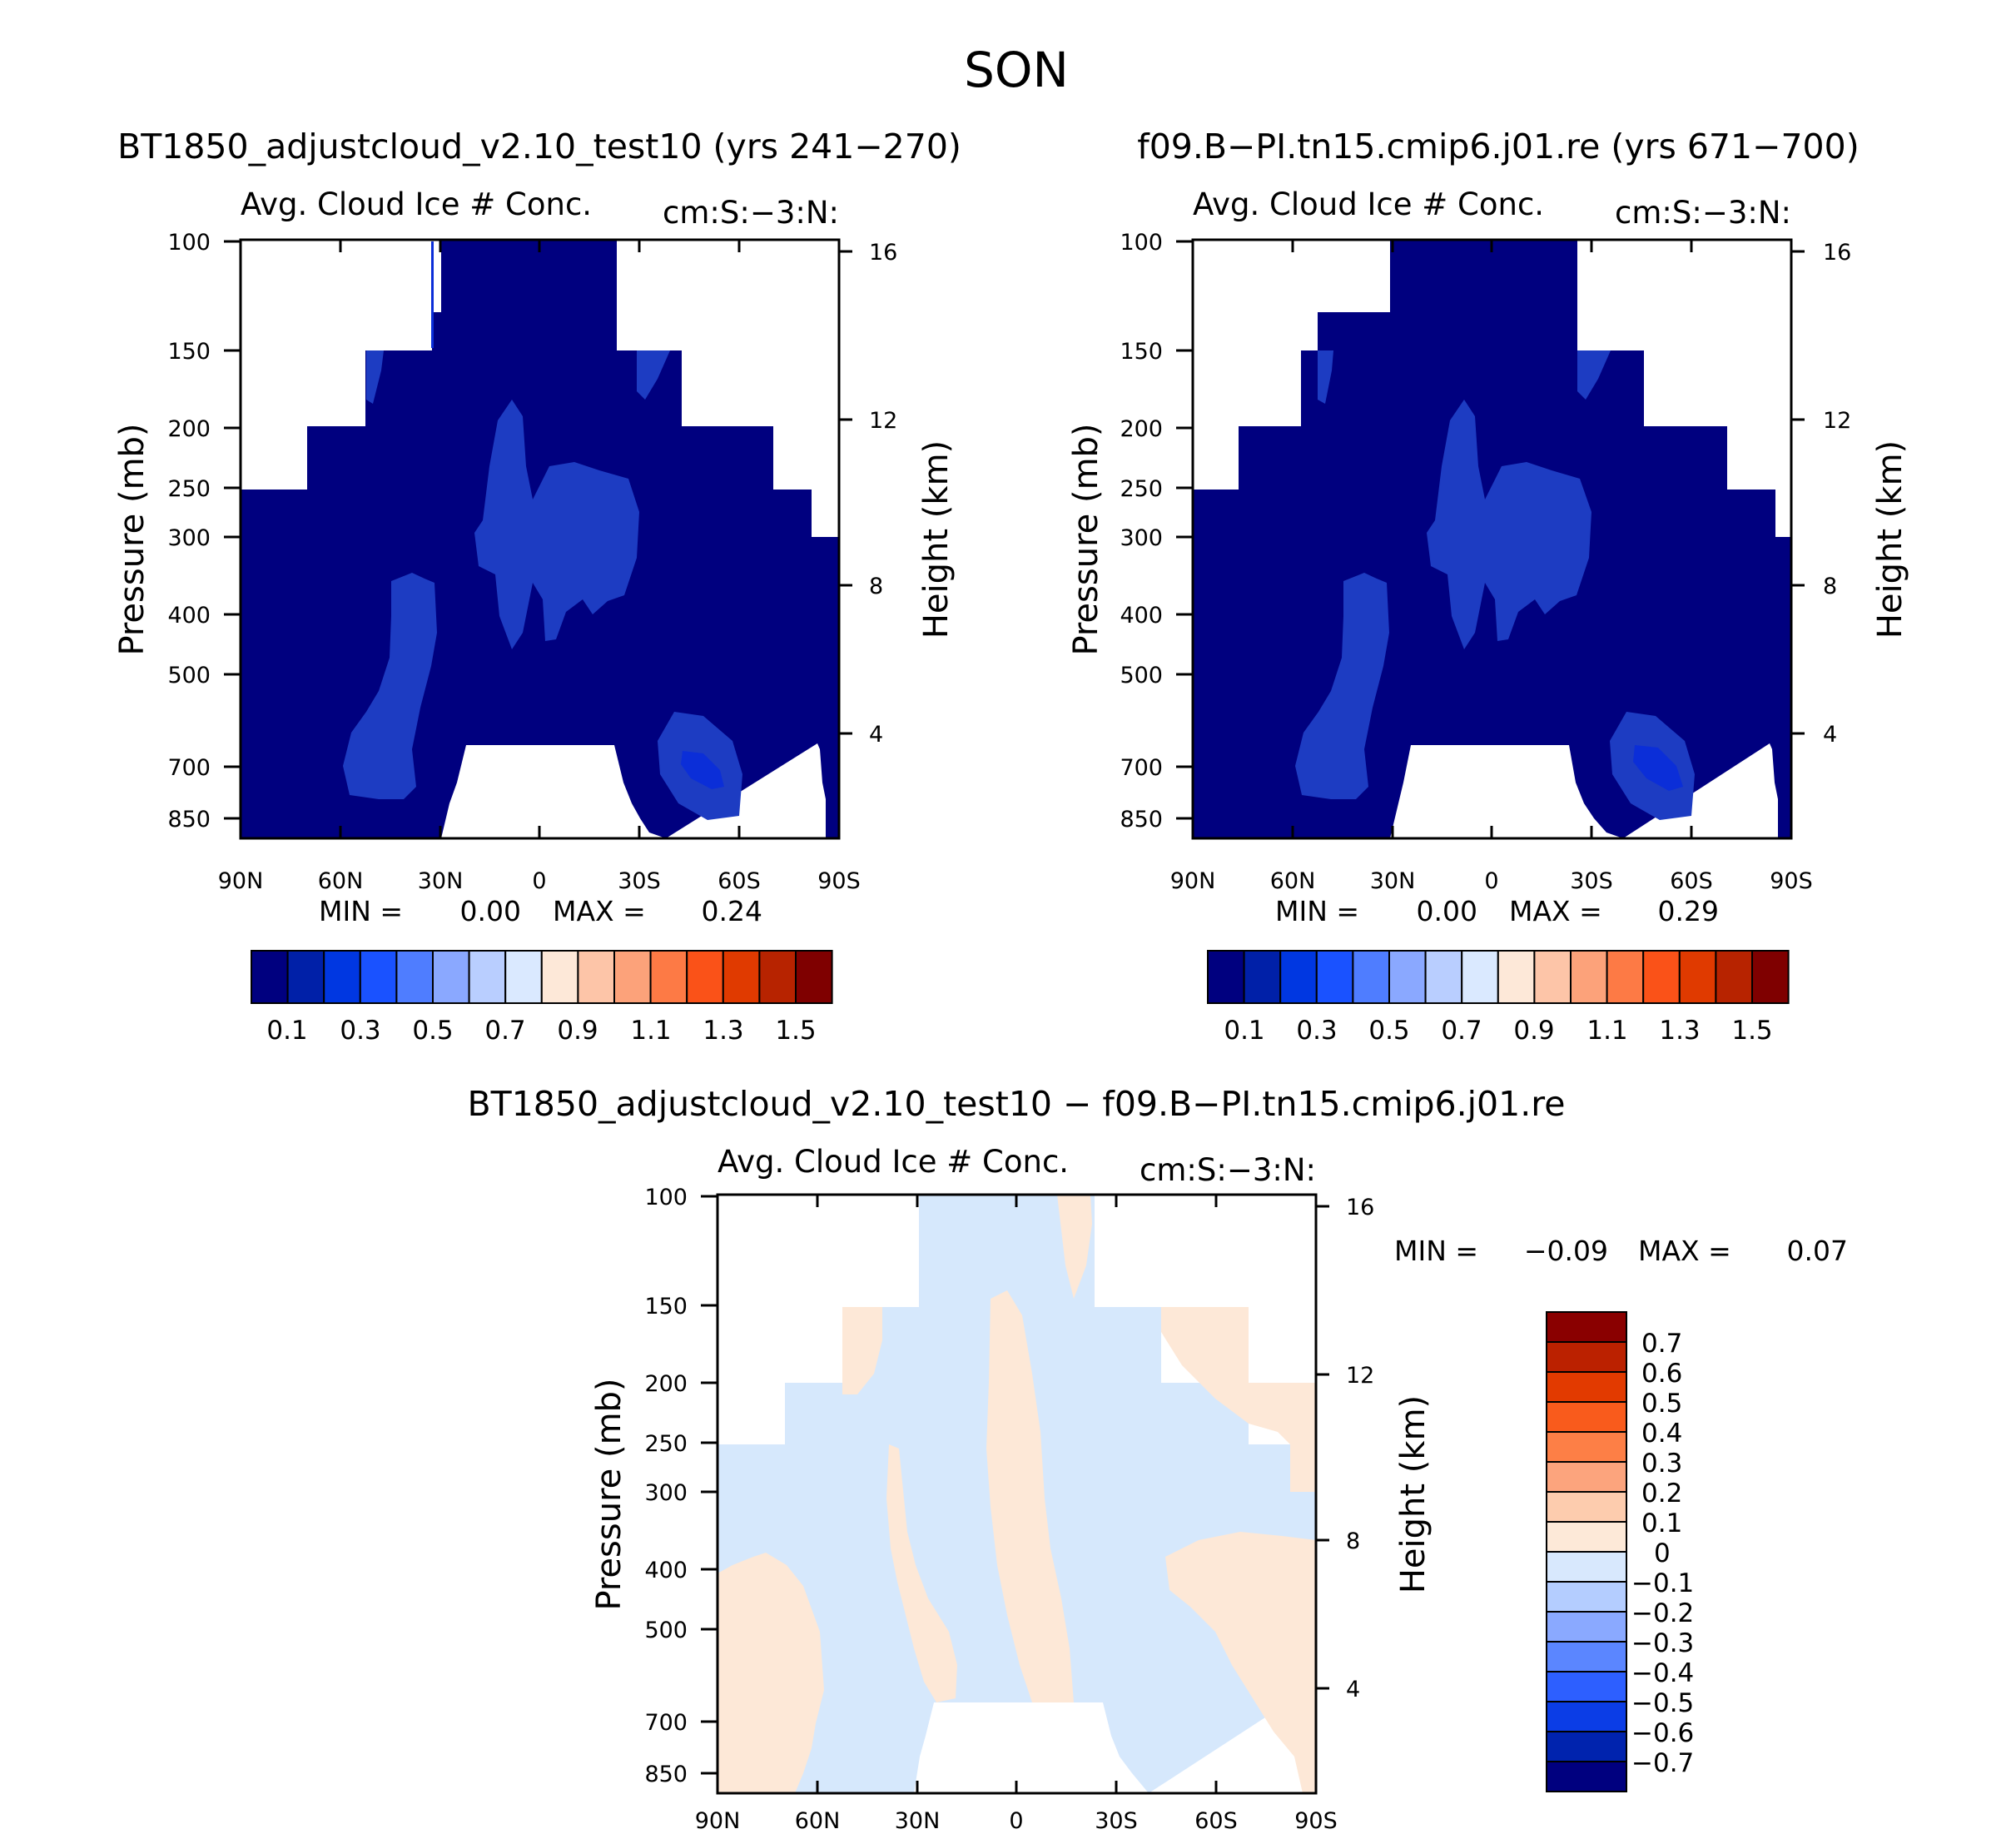 This screenshot has width=2016, height=1834. Describe the element at coordinates (1658, 768) in the screenshot. I see `contour-anomaly-southern-core` at that location.